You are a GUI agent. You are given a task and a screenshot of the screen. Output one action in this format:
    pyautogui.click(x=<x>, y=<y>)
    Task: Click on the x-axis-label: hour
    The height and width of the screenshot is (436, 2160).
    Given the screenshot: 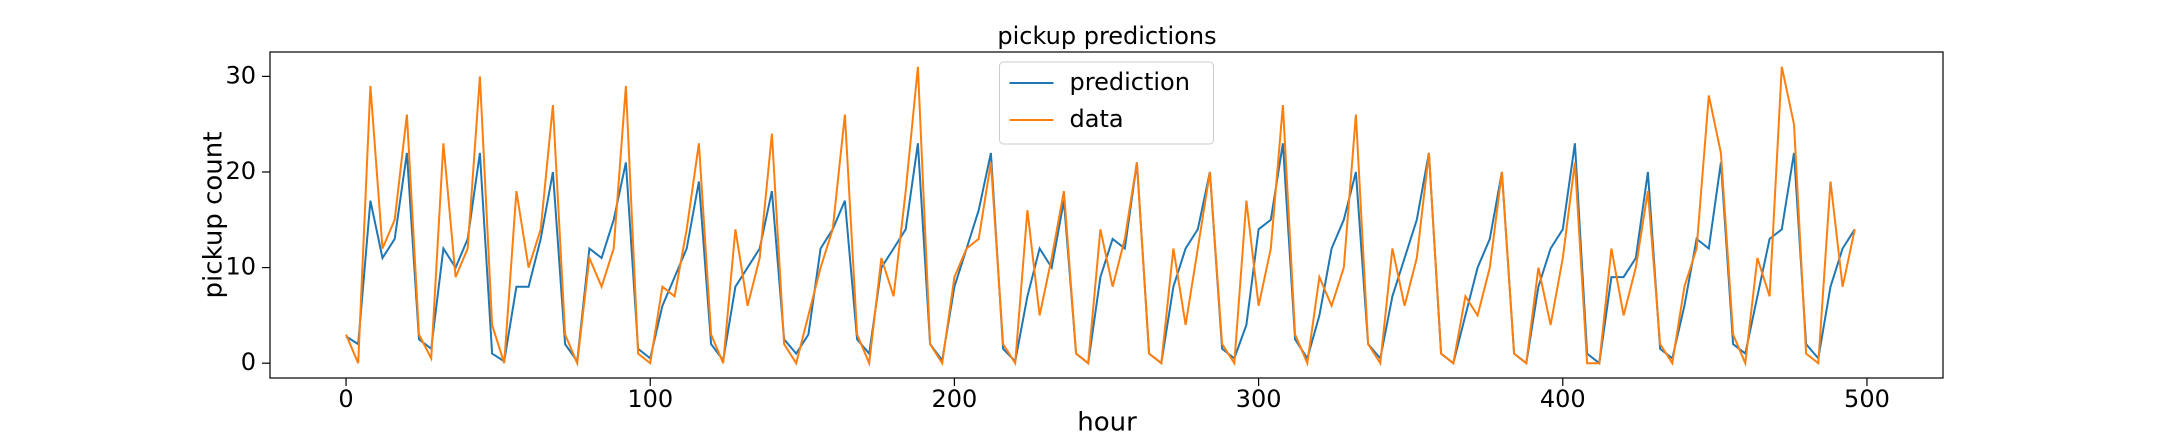 What is the action you would take?
    pyautogui.click(x=1107, y=420)
    